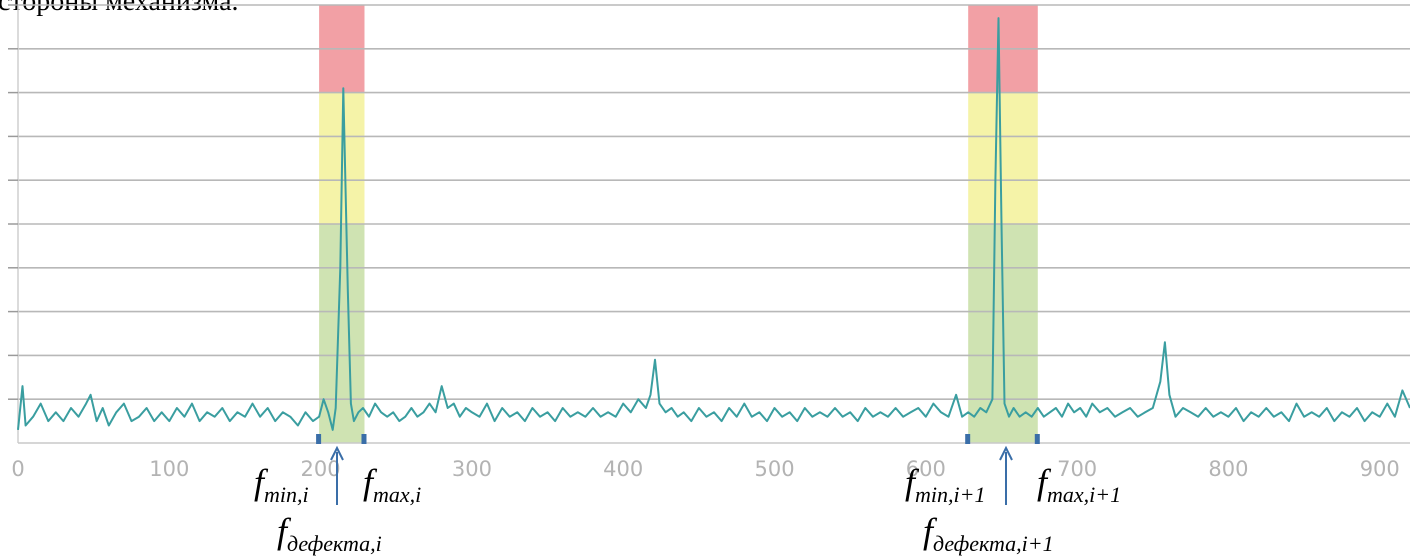  I want to click on zone-2-yellow-band, so click(1003, 158).